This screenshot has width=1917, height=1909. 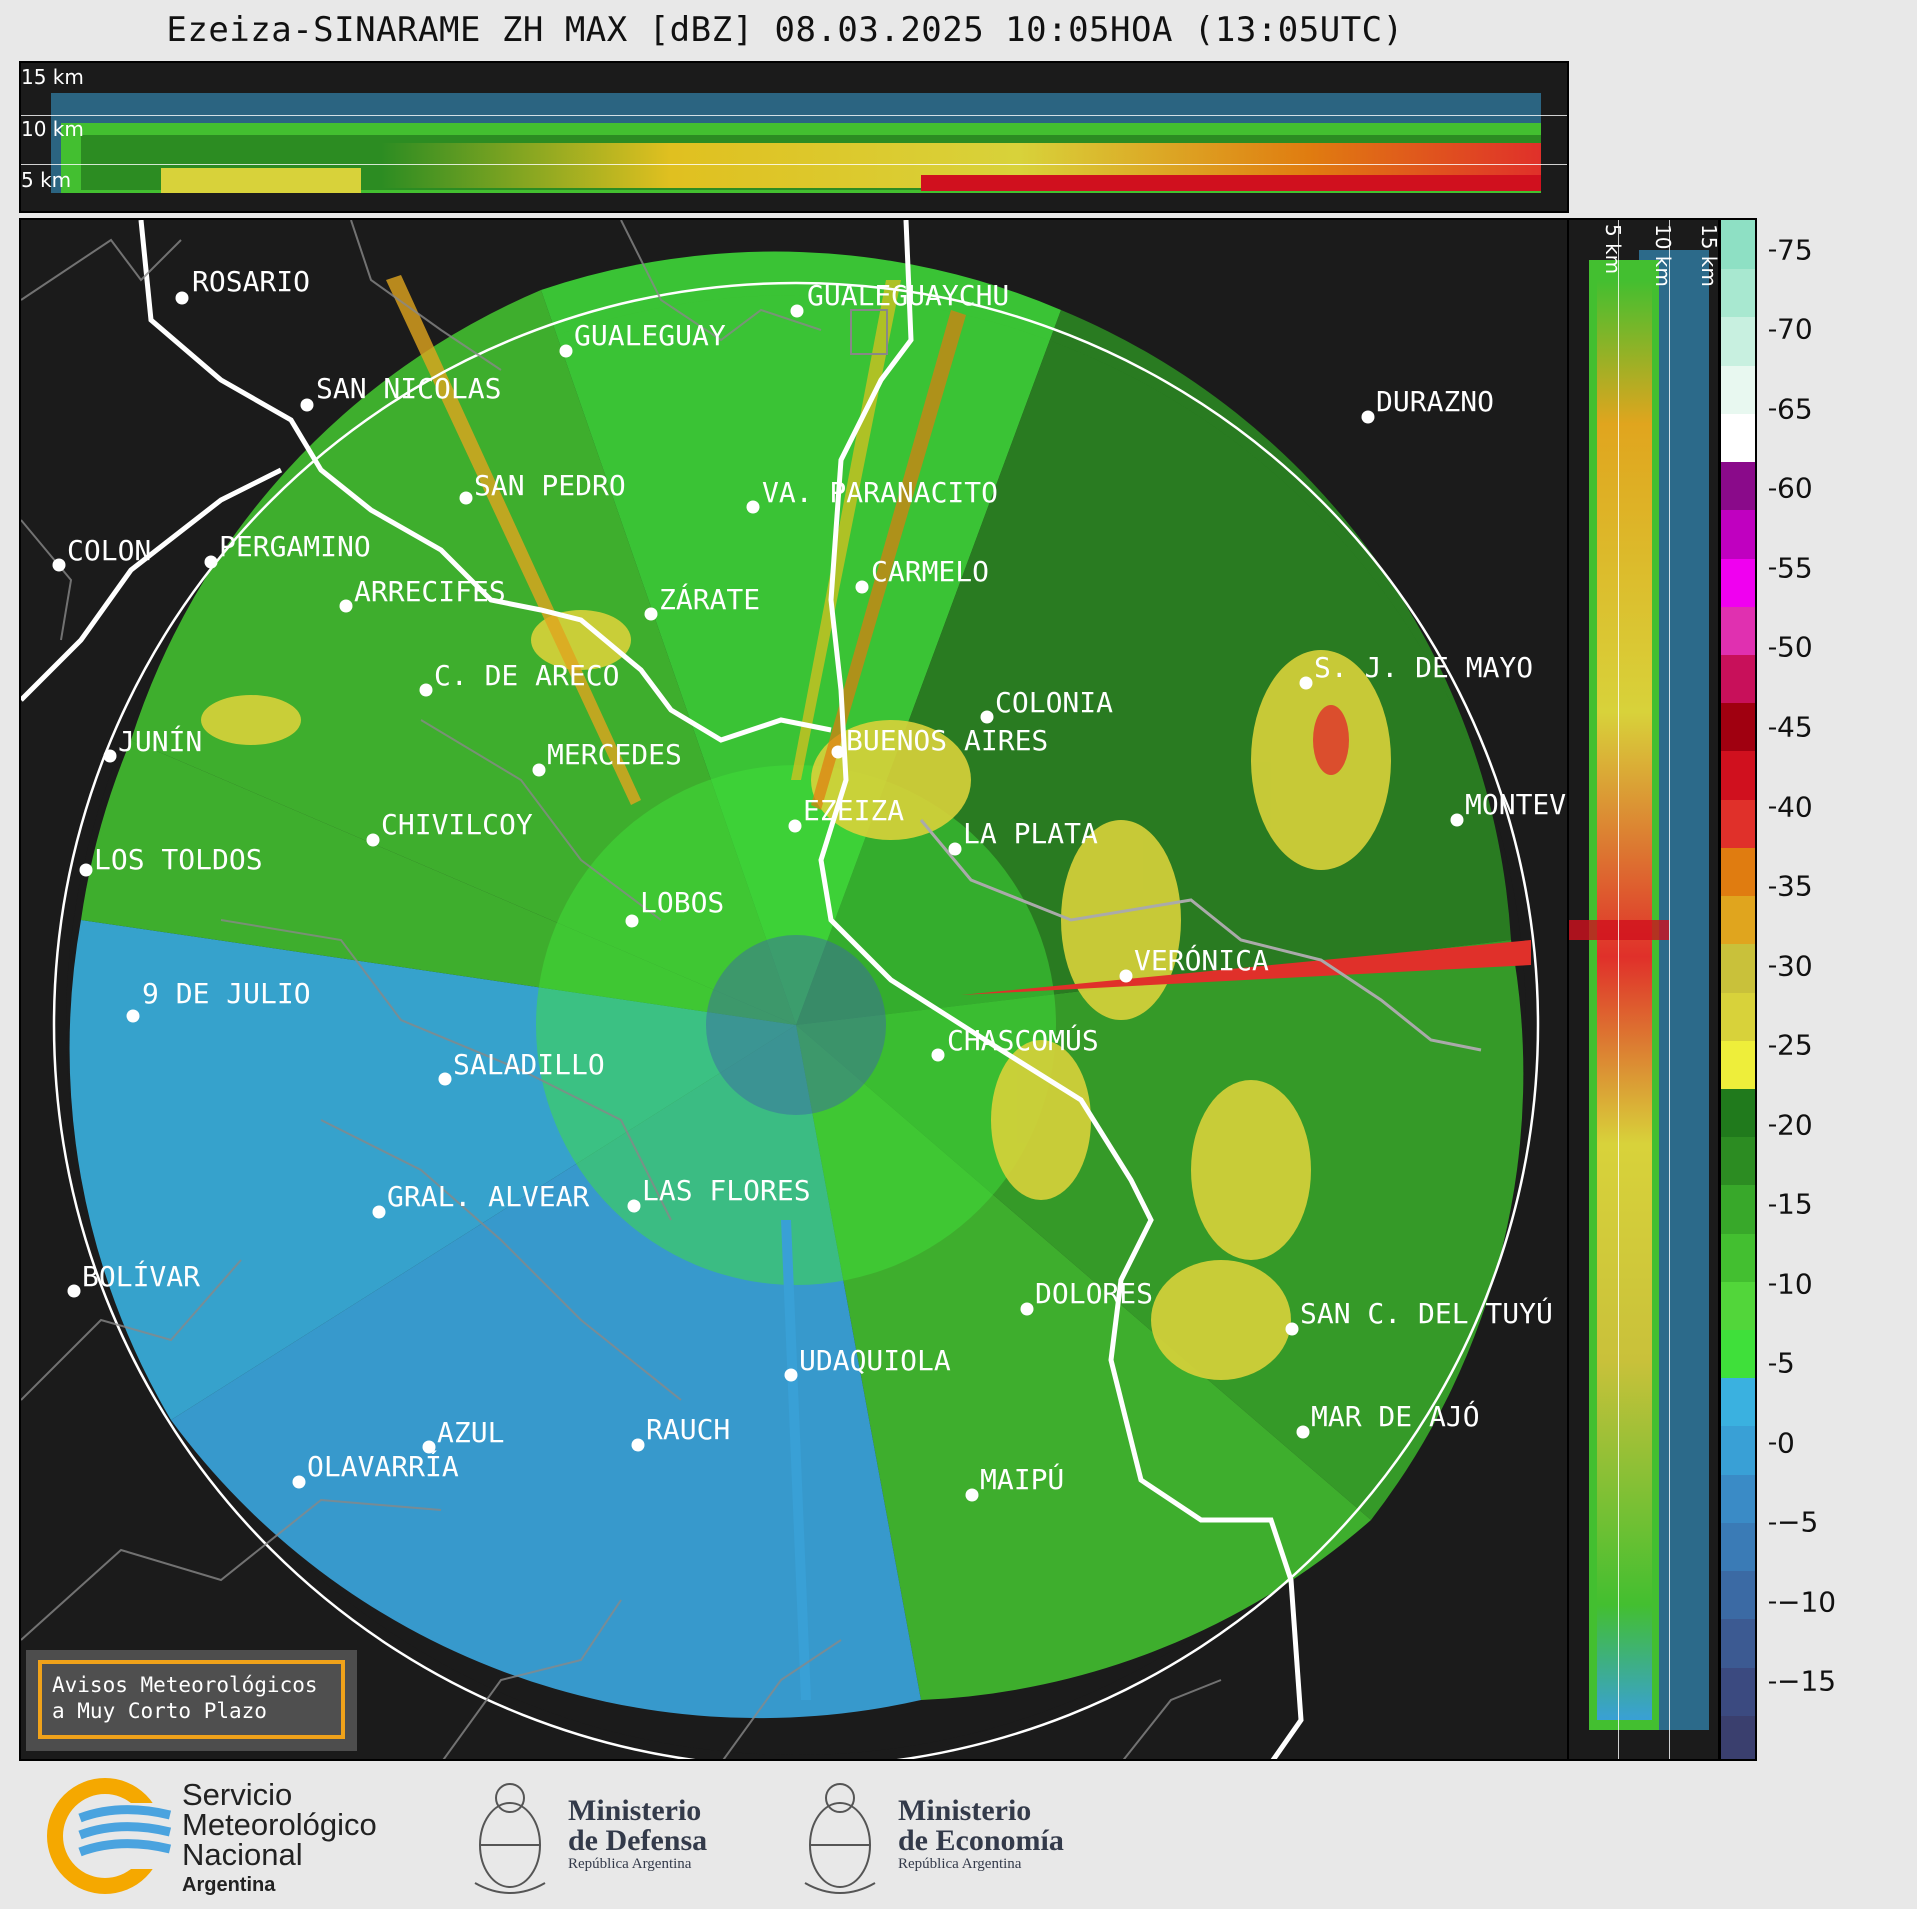 I want to click on city-label: GUALEGUAYCHU, so click(x=908, y=295).